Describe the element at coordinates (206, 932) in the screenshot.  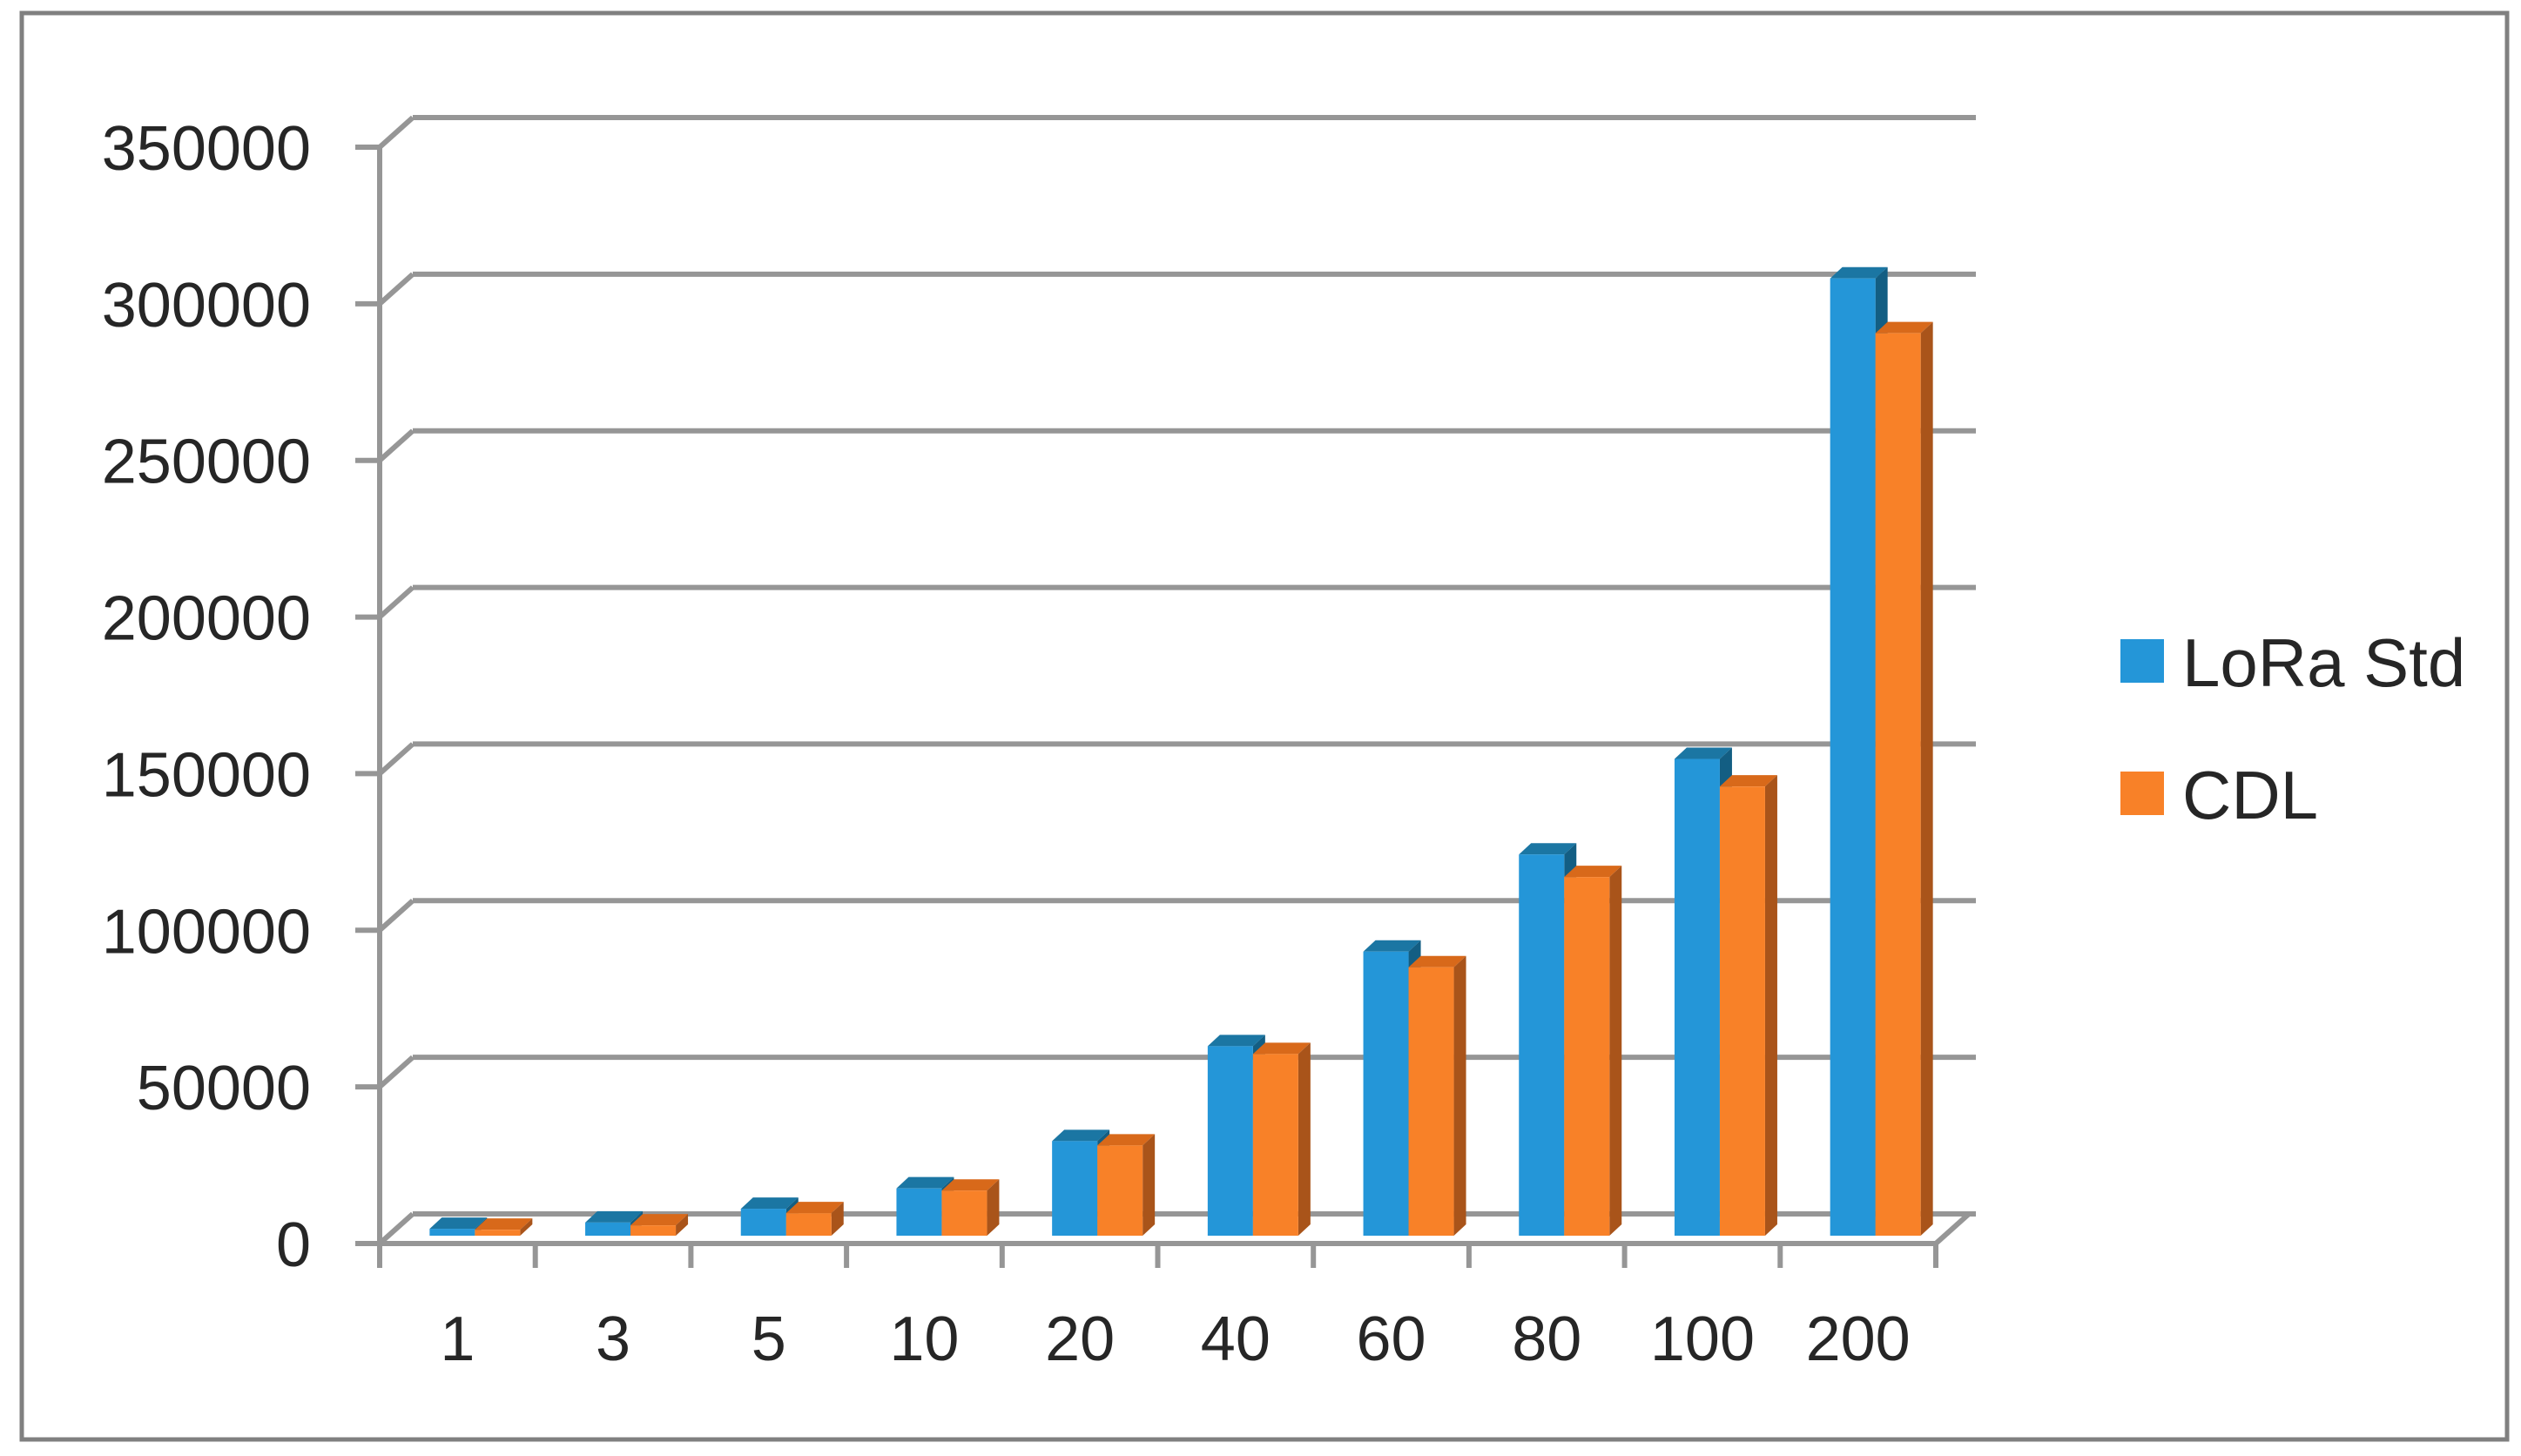
I see `y-axis-label-100000: 100000` at that location.